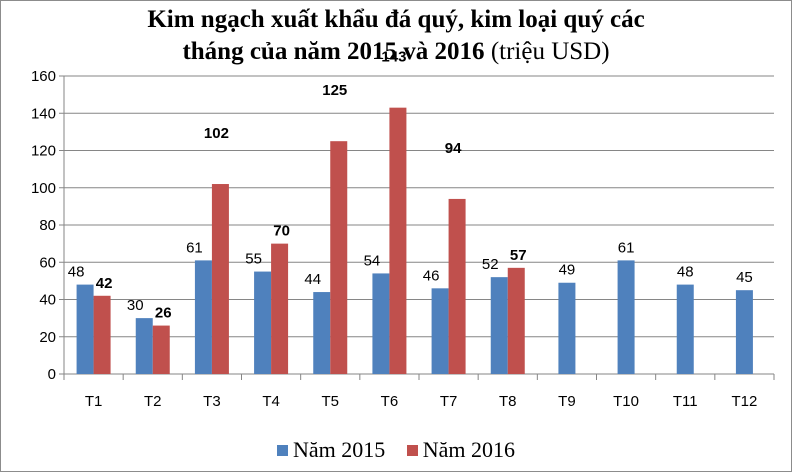  Describe the element at coordinates (469, 449) in the screenshot. I see `legend-label-2016: Năm 2016` at that location.